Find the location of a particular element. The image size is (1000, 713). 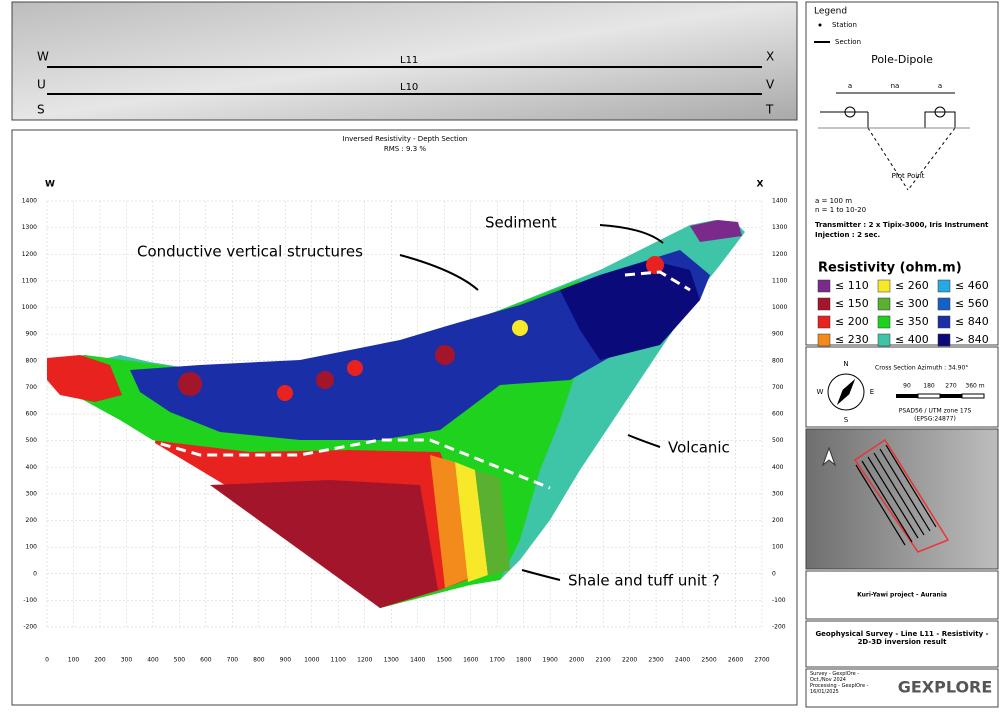

x-tick-label: 1200 is located at coordinates (364, 660).